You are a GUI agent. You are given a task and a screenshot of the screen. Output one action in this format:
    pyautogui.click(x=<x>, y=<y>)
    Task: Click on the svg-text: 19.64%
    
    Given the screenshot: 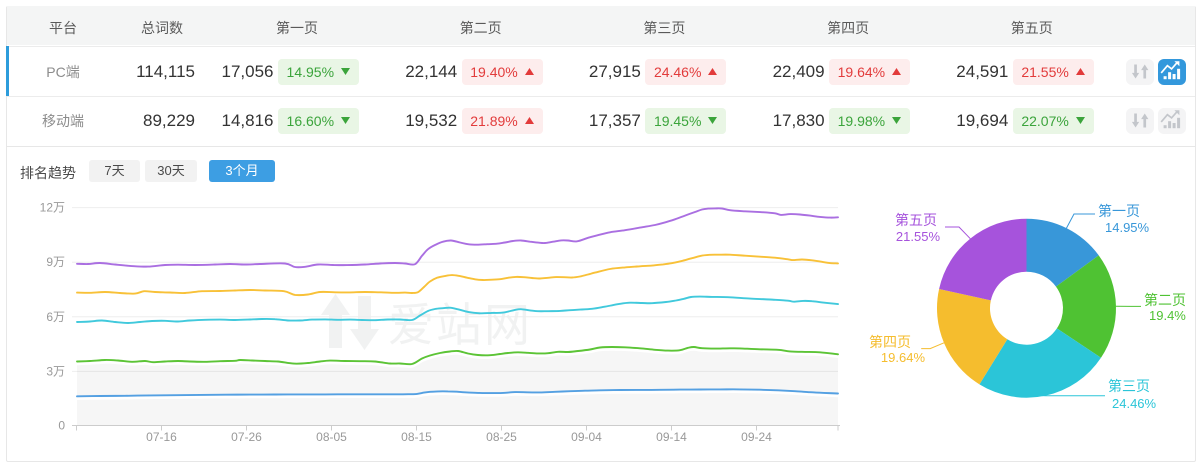 What is the action you would take?
    pyautogui.click(x=903, y=357)
    